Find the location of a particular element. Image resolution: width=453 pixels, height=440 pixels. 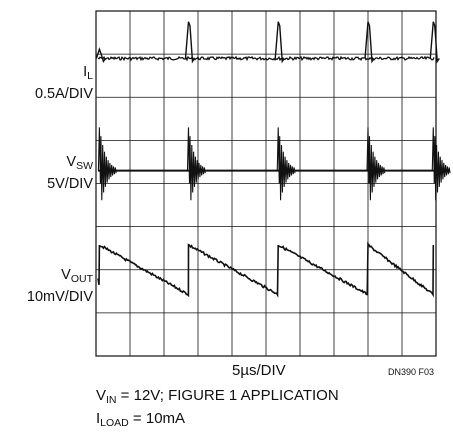

x-axis-label: 5µs/DIV is located at coordinates (259, 370).